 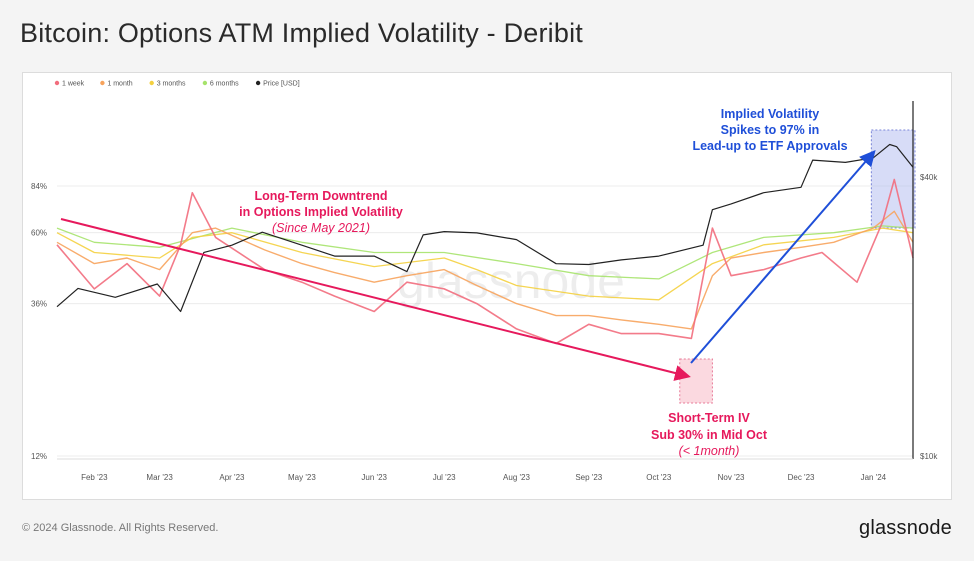 I want to click on spike-arrow, so click(x=783, y=256).